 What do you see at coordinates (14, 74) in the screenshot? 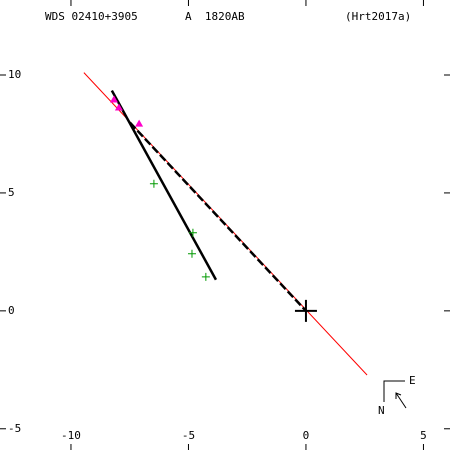
I see `y-tick-label: 10` at bounding box center [14, 74].